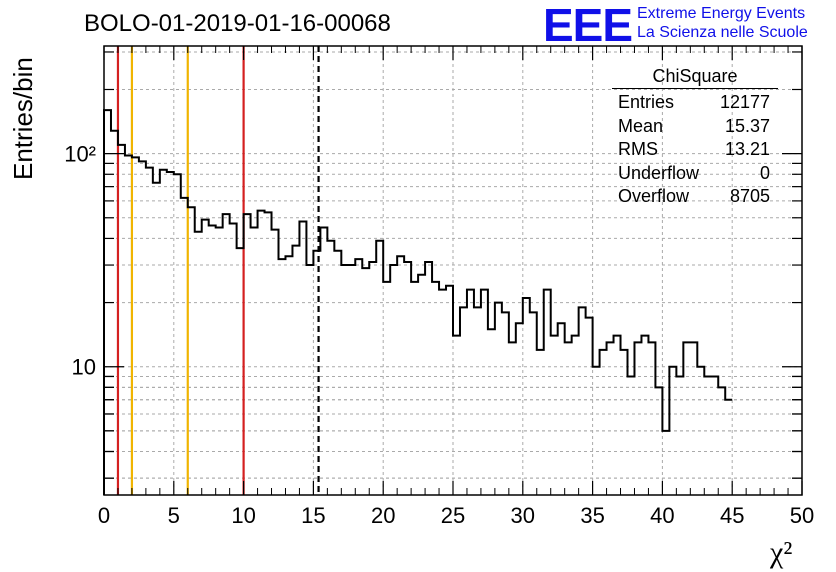  Describe the element at coordinates (23, 118) in the screenshot. I see `y-axis-label: Entries/bin` at that location.